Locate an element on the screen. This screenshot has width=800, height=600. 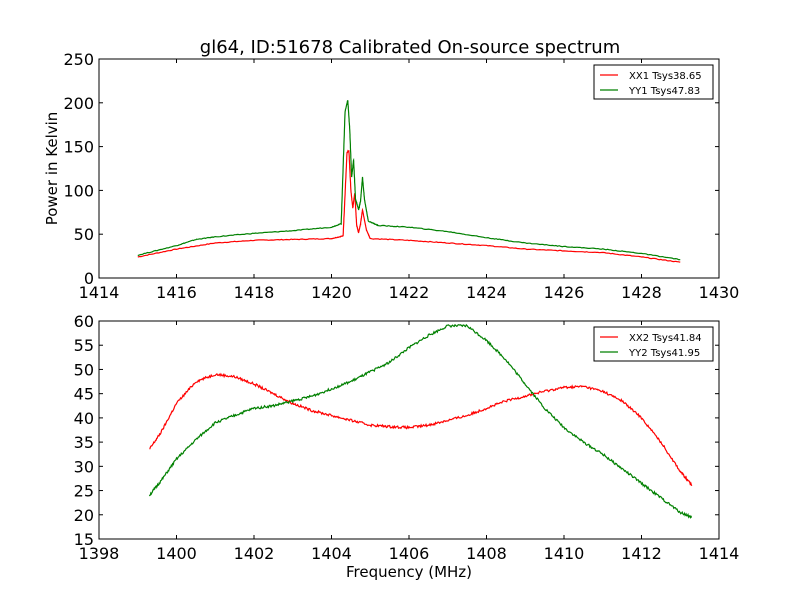
legend-label: XX2 Tsys41.84 is located at coordinates (665, 338).